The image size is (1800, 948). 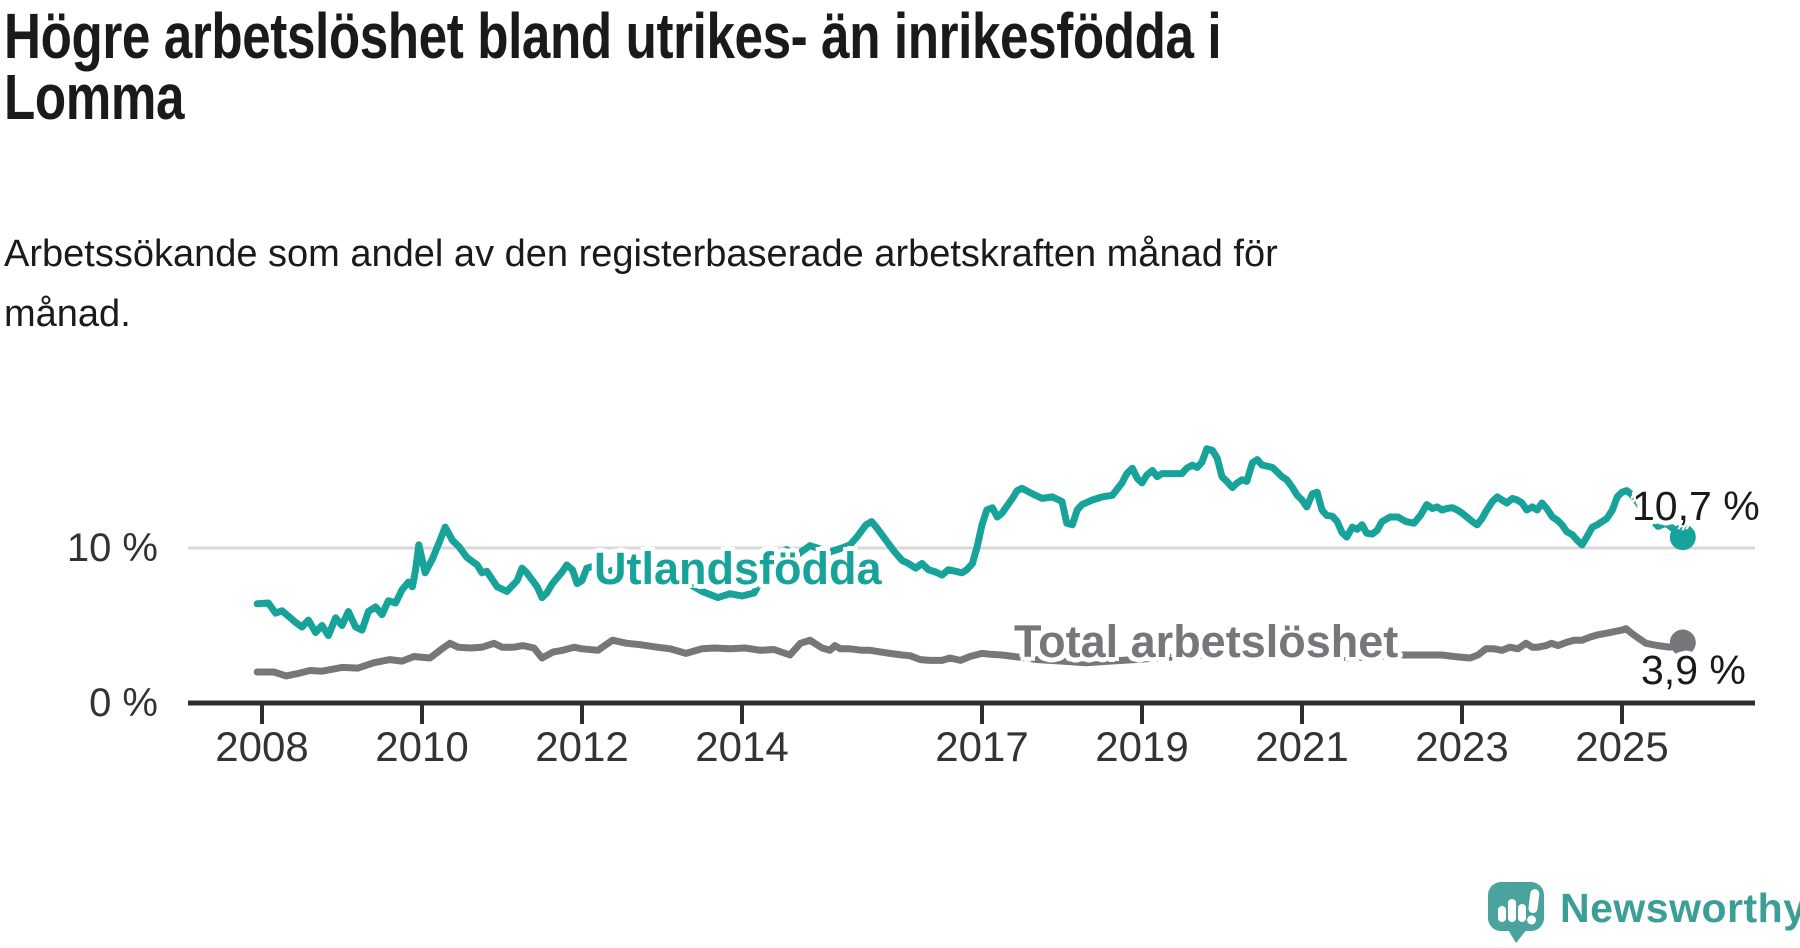 What do you see at coordinates (982, 746) in the screenshot?
I see `x-tick-label-2017: 2017` at bounding box center [982, 746].